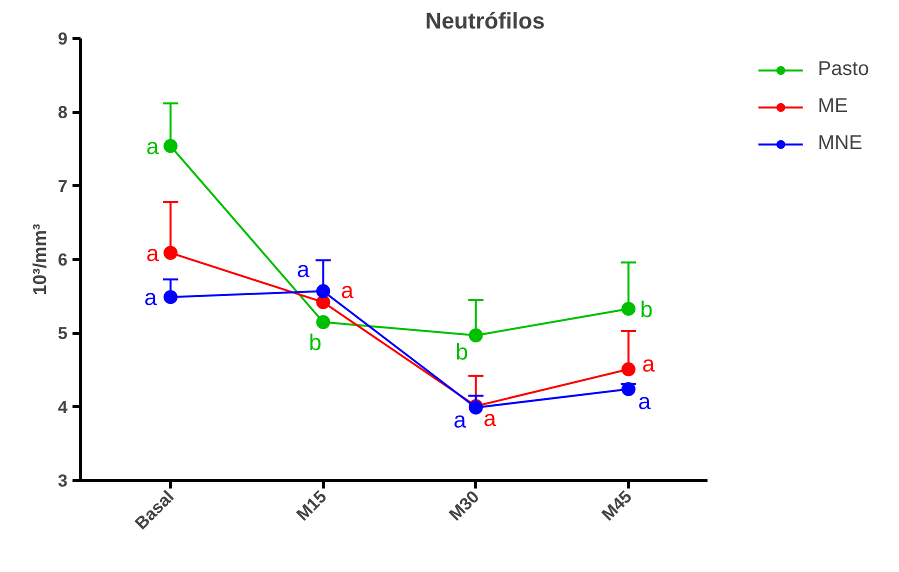 Image resolution: width=899 pixels, height=572 pixels. Describe the element at coordinates (63, 186) in the screenshot. I see `y-tick-label: 7` at that location.